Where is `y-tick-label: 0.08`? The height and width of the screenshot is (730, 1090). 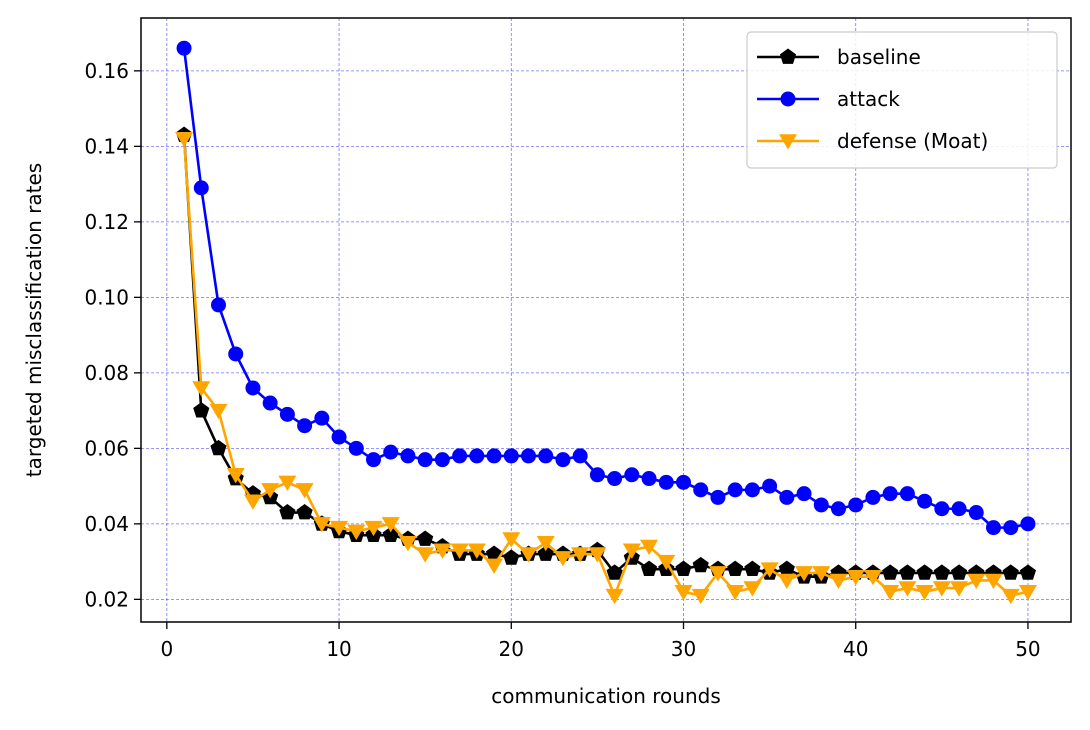 y-tick-label: 0.08 is located at coordinates (106, 373).